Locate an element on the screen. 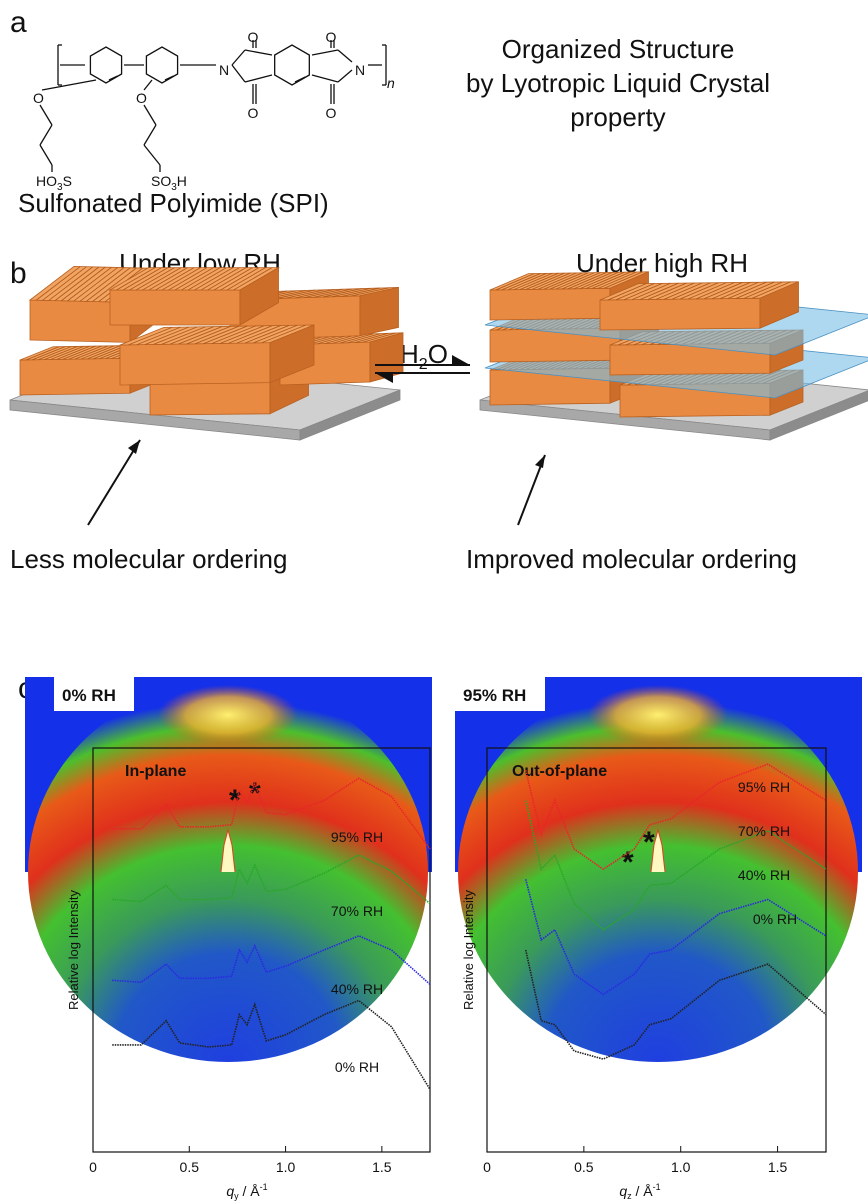 Image resolution: width=868 pixels, height=1204 pixels. x-tick-label: 0 is located at coordinates (93, 1167).